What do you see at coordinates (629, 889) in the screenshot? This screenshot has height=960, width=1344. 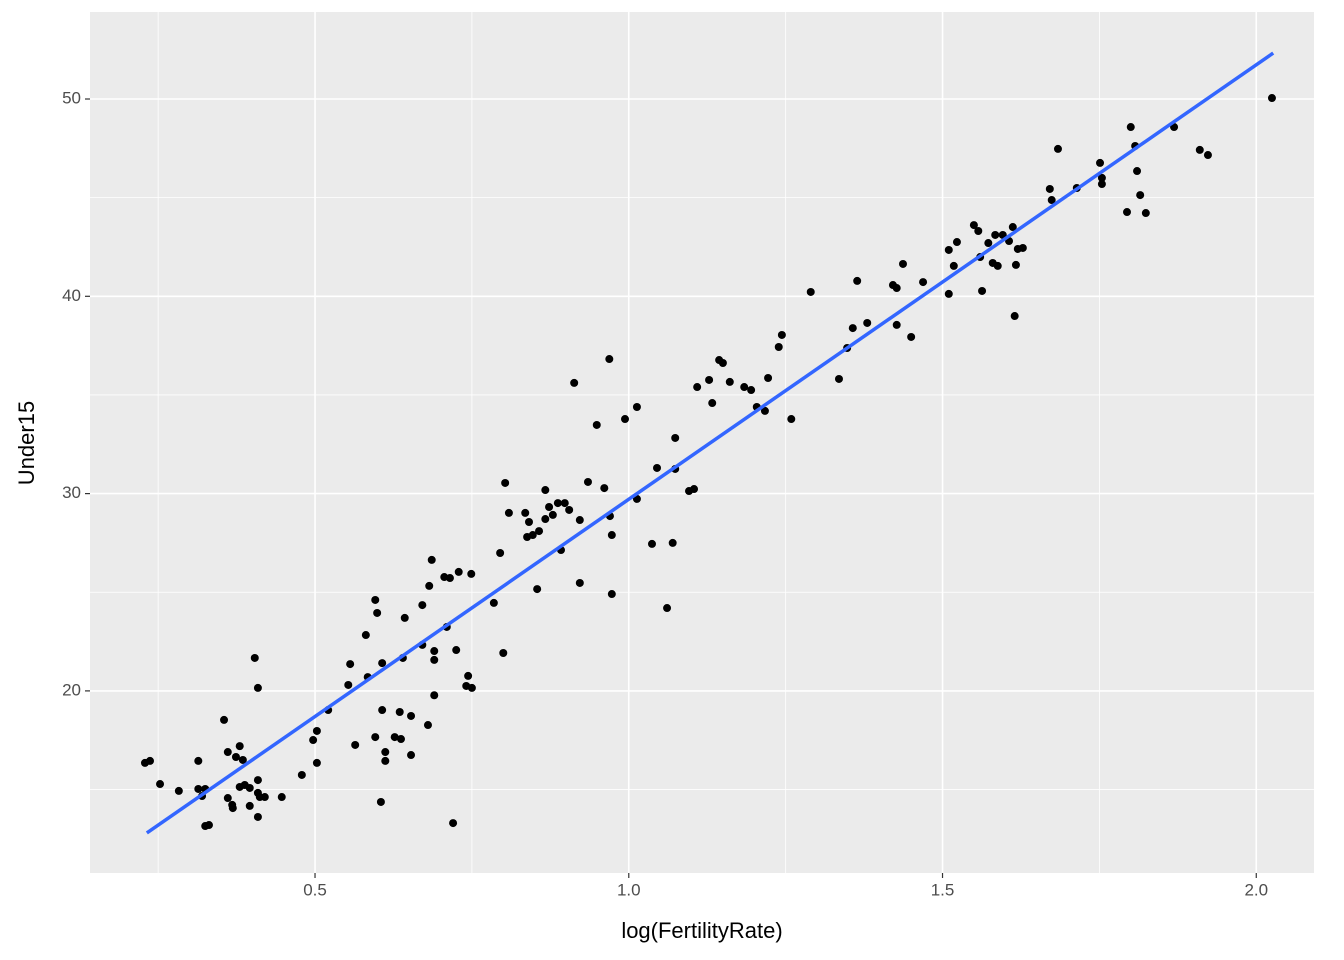 I see `x-tick-label: 1.0` at bounding box center [629, 889].